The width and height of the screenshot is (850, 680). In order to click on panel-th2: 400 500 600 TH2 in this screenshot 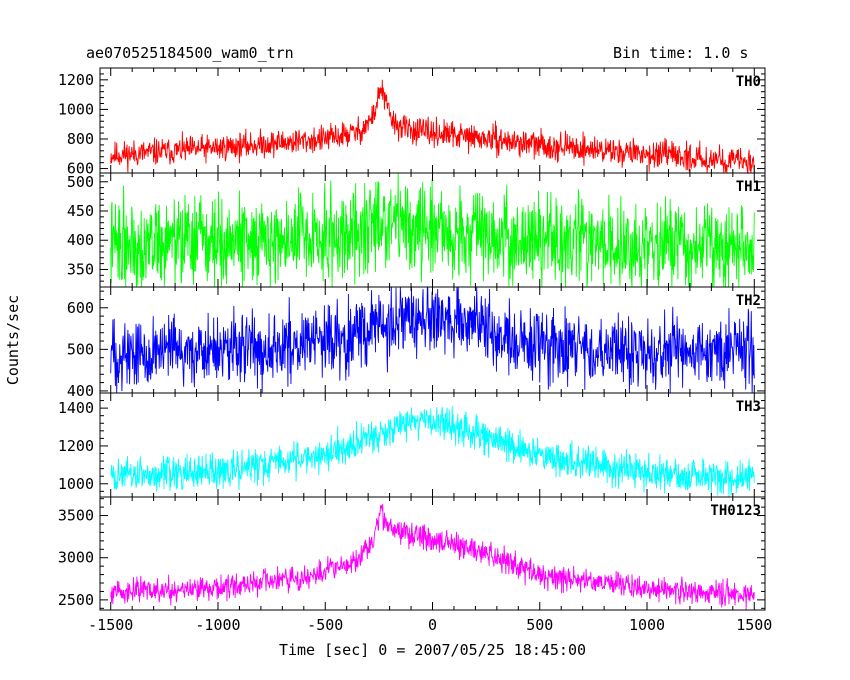, I will do `click(416, 343)`.